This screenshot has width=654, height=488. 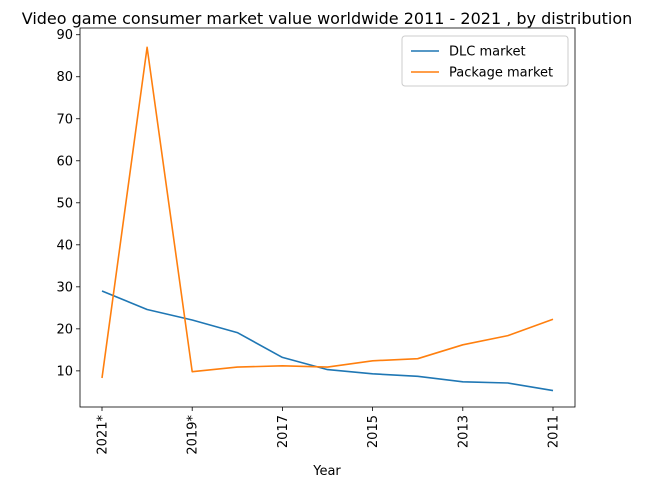 I want to click on y-tick-label: 40, so click(x=64, y=245).